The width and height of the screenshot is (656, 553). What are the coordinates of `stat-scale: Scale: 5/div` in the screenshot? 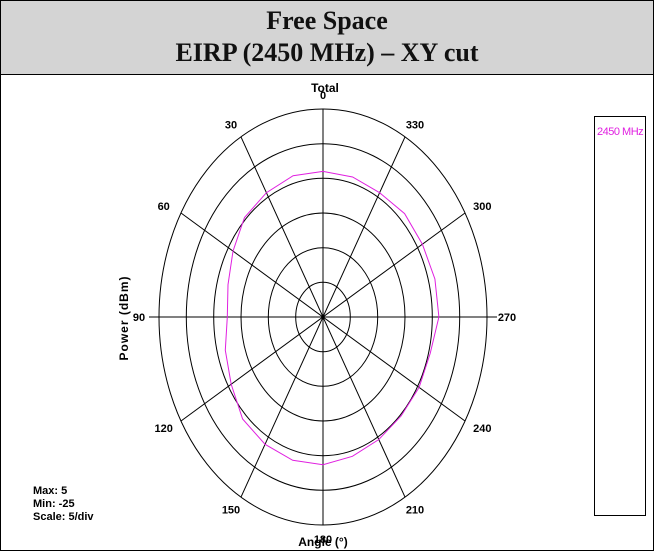 It's located at (63, 517).